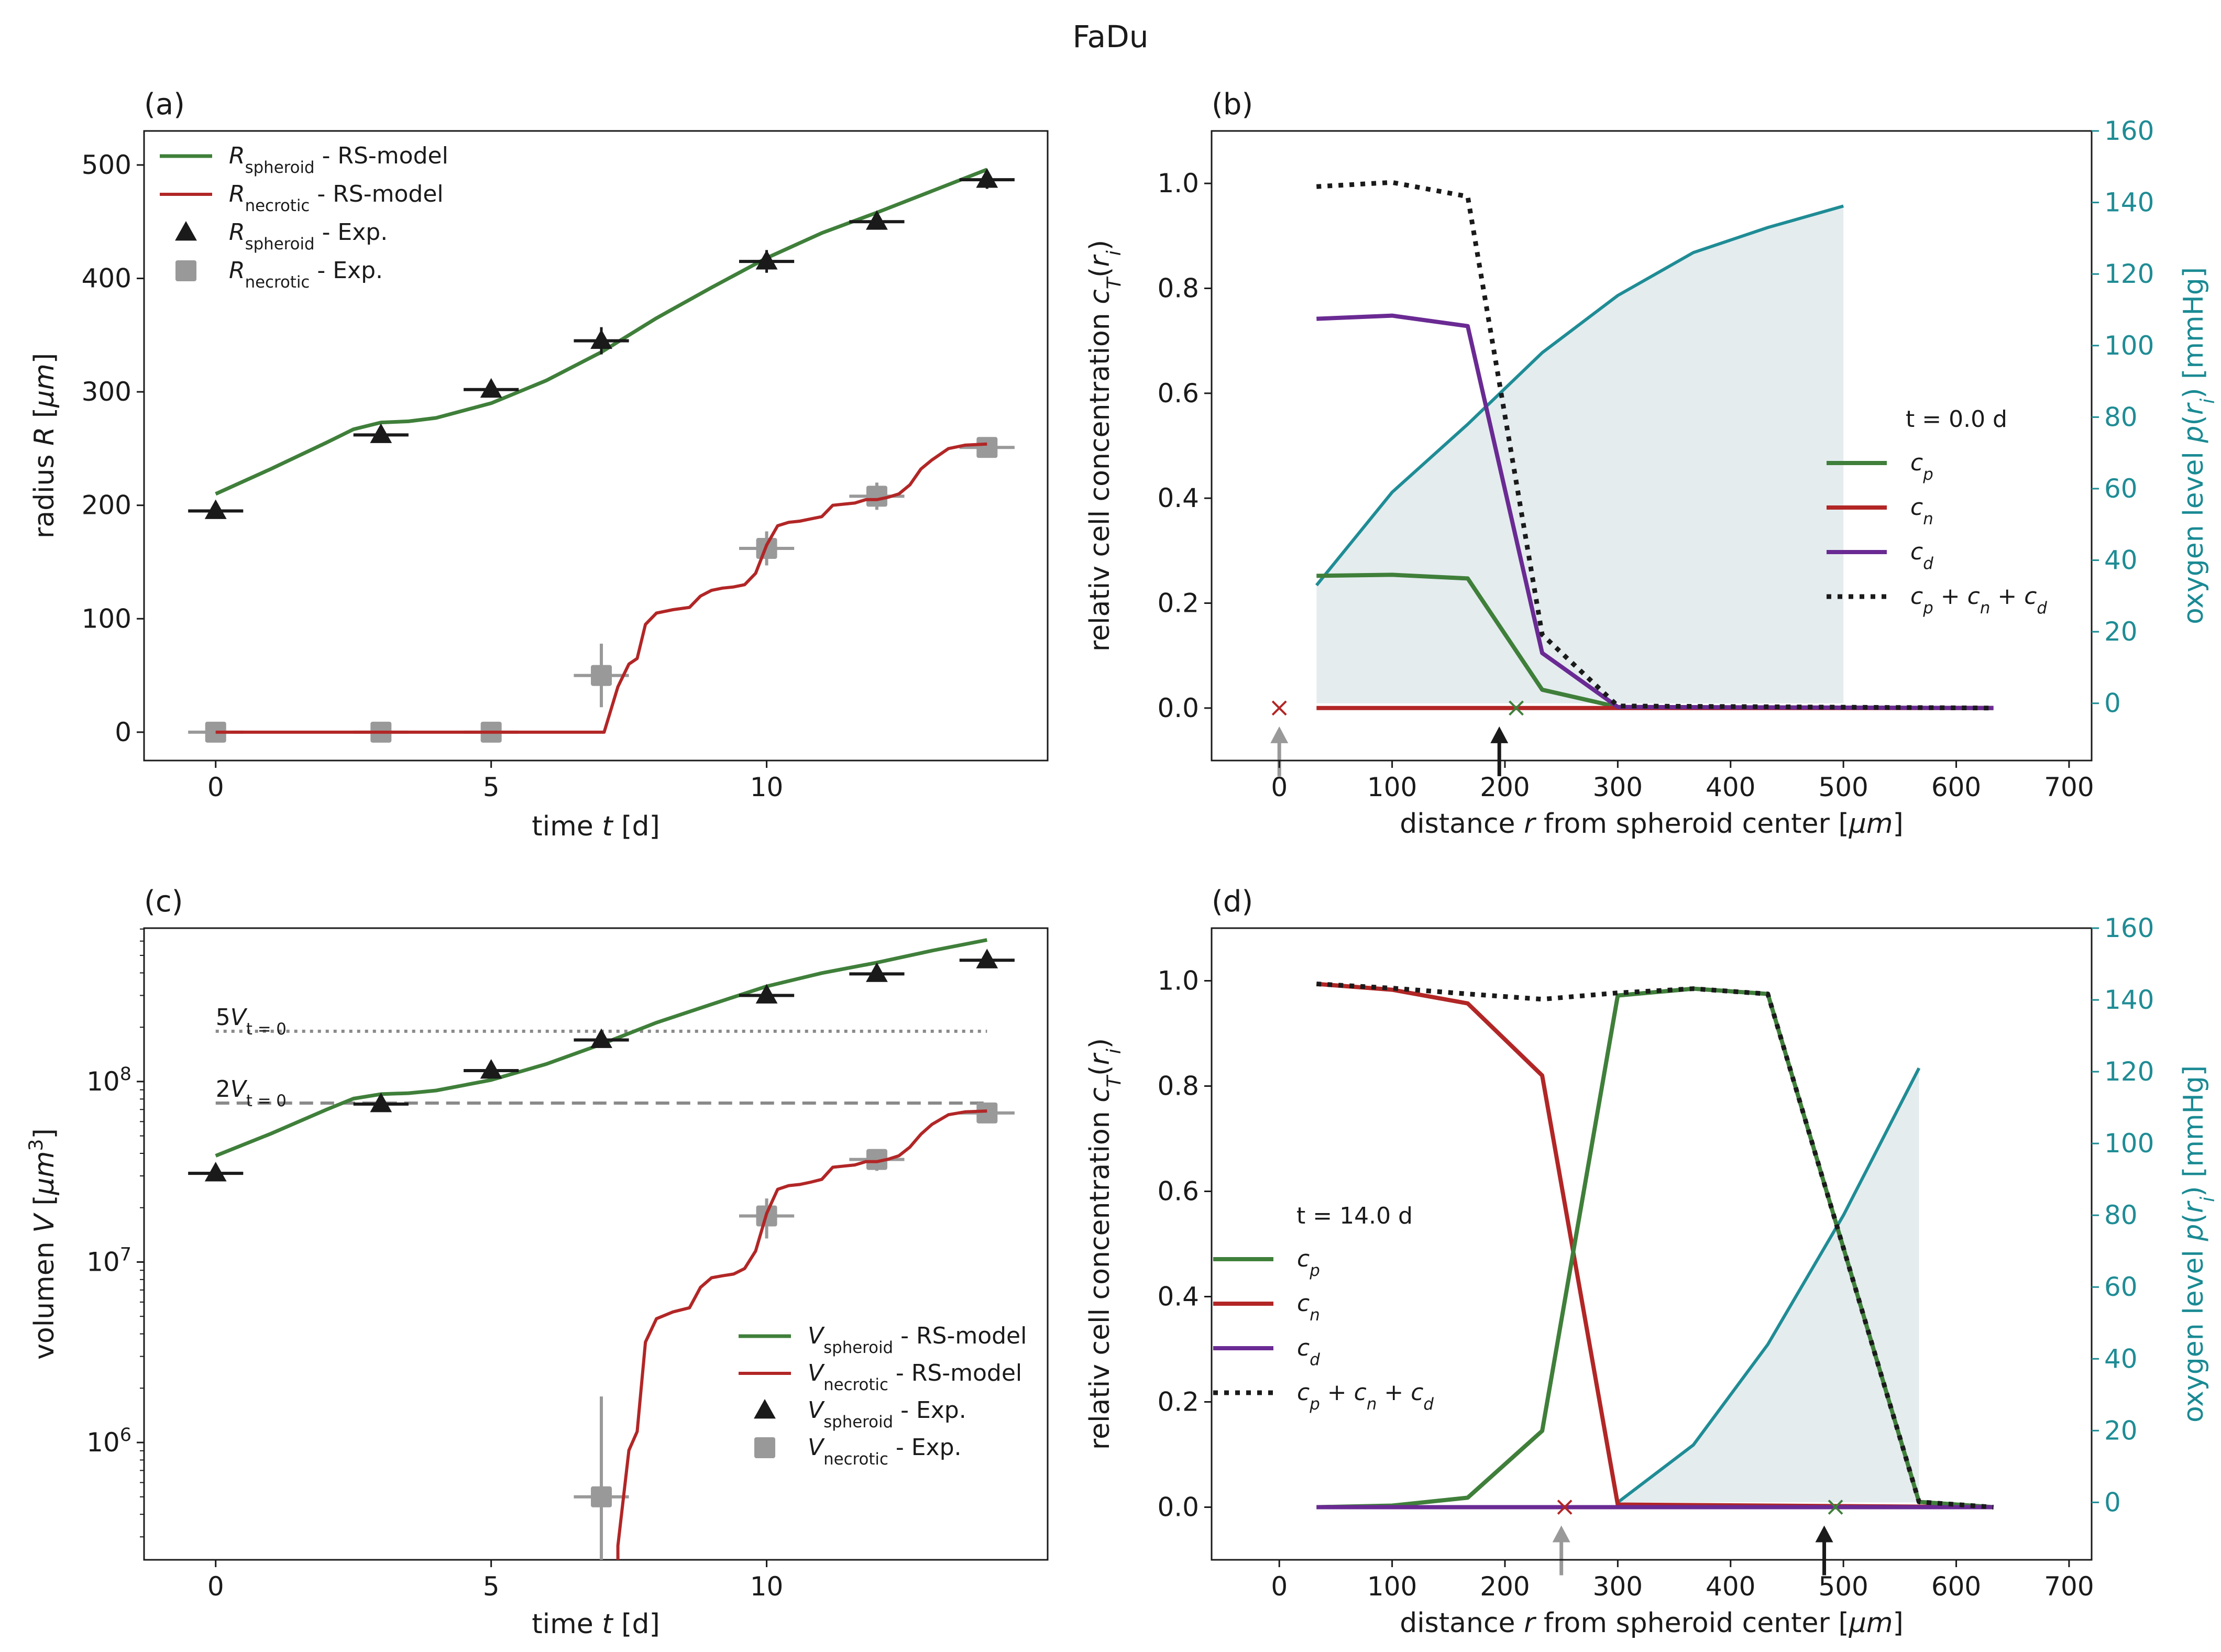 Image resolution: width=2221 pixels, height=1652 pixels. What do you see at coordinates (106, 165) in the screenshot?
I see `y-tick-label: 500` at bounding box center [106, 165].